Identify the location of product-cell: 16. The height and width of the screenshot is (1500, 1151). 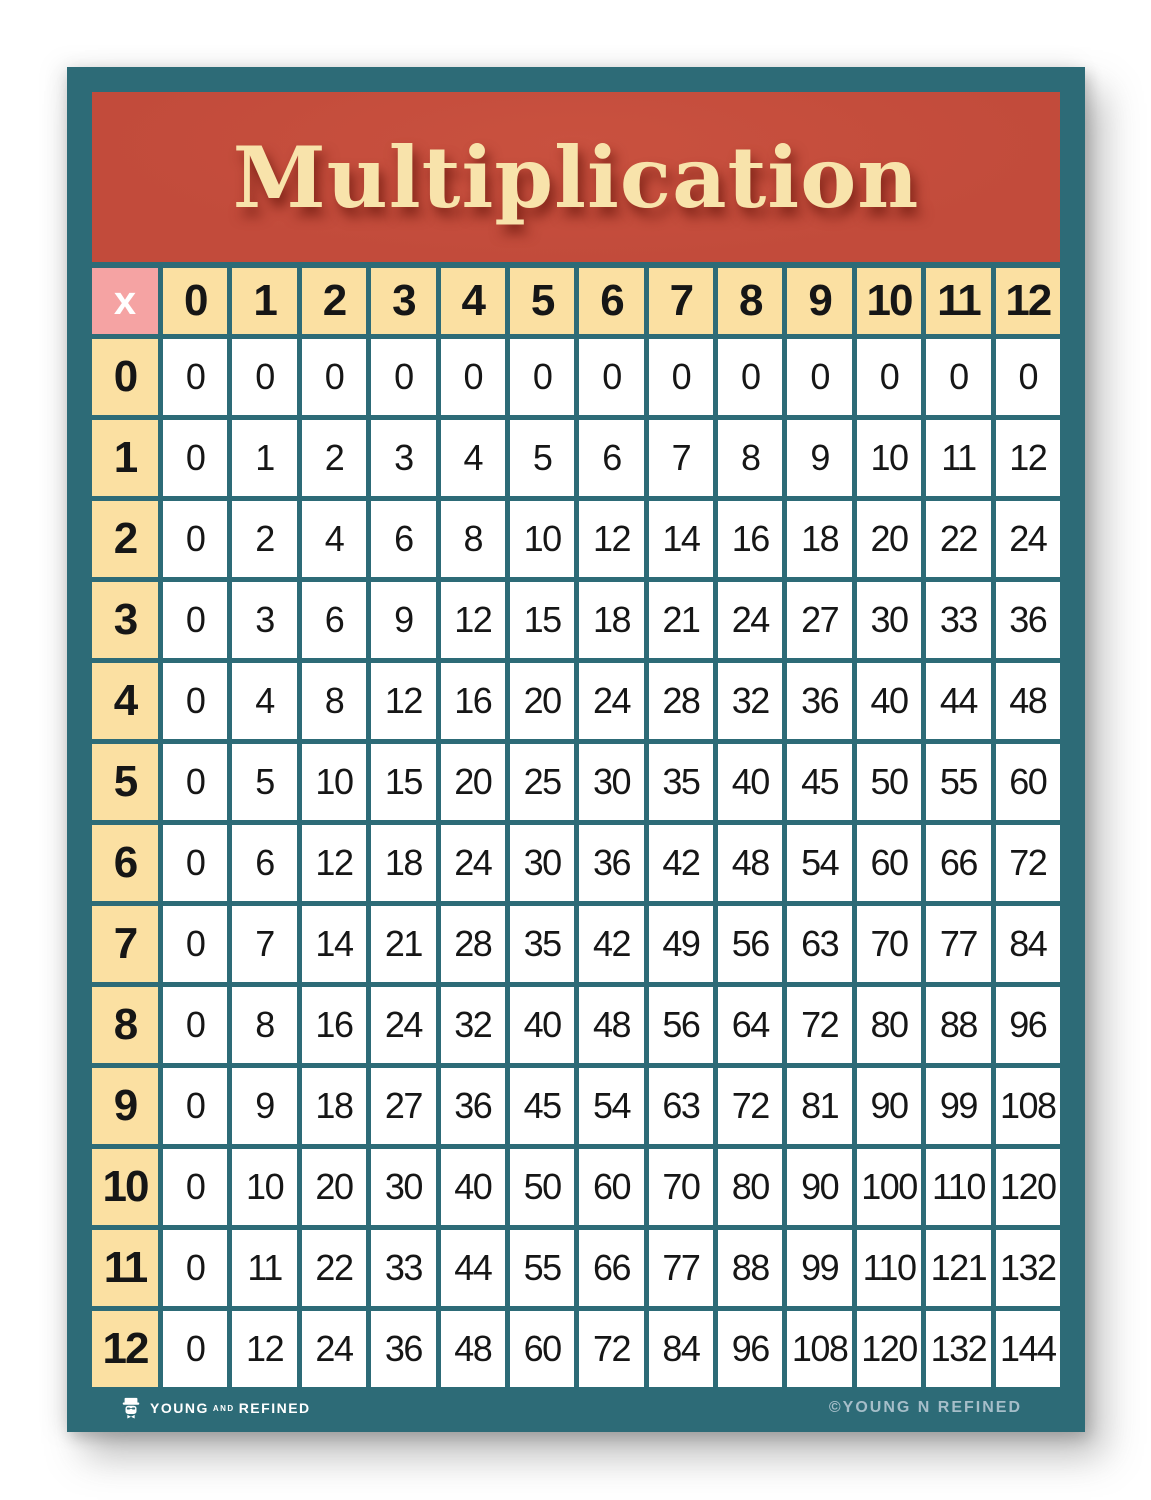
(334, 1025).